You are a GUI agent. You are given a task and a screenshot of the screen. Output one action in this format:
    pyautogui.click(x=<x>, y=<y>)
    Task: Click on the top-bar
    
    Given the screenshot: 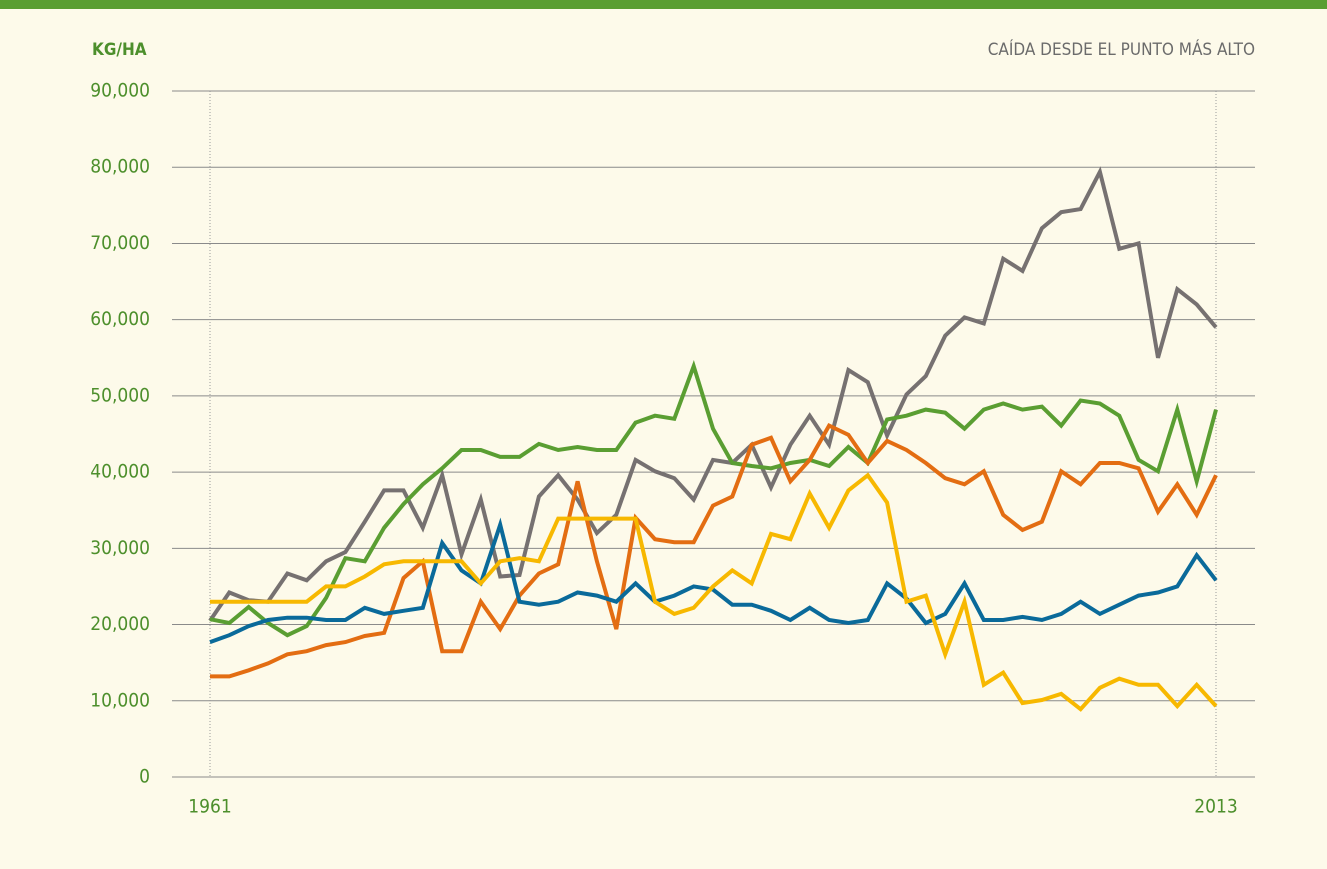 What is the action you would take?
    pyautogui.click(x=663, y=4)
    